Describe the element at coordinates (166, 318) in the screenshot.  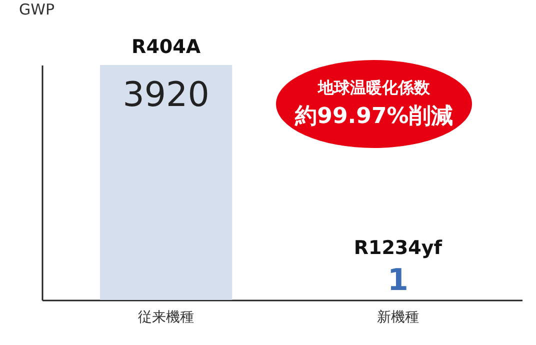
I see `x-tick-label: 従来機種` at that location.